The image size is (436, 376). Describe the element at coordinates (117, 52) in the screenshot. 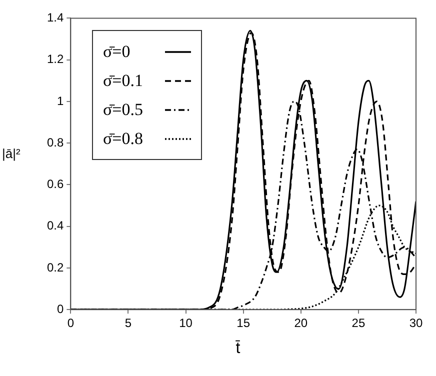

I see `legend-label: σ̄=0` at that location.